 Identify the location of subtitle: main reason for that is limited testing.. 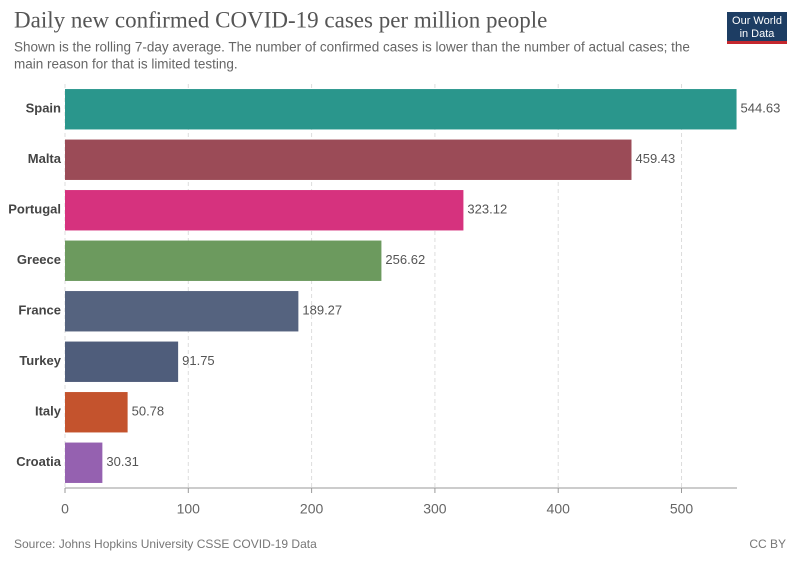
(126, 64).